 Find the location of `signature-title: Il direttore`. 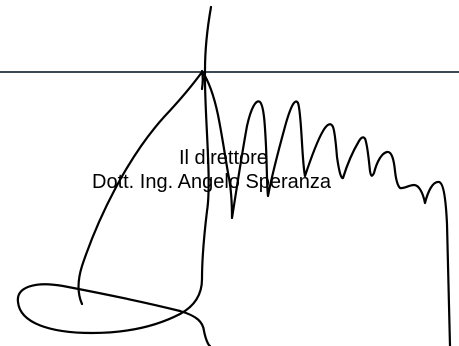

signature-title: Il direttore is located at coordinates (223, 158).